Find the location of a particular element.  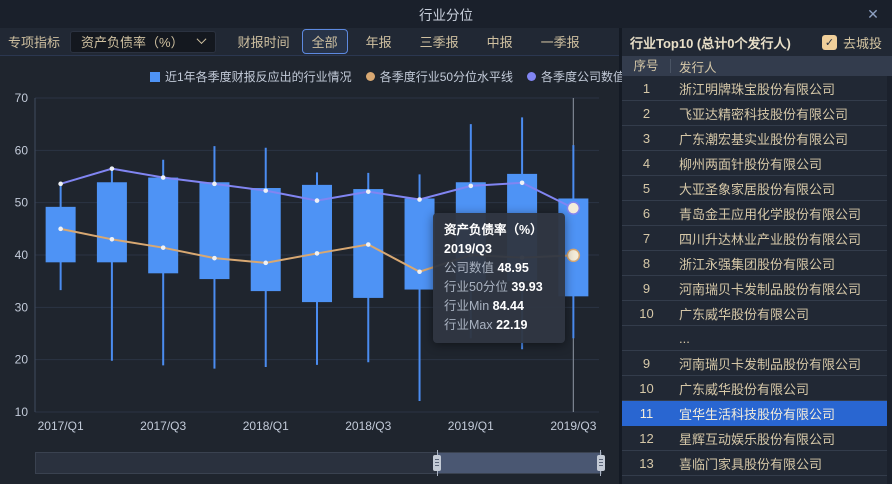

datazoom-left-handle is located at coordinates (437, 463).